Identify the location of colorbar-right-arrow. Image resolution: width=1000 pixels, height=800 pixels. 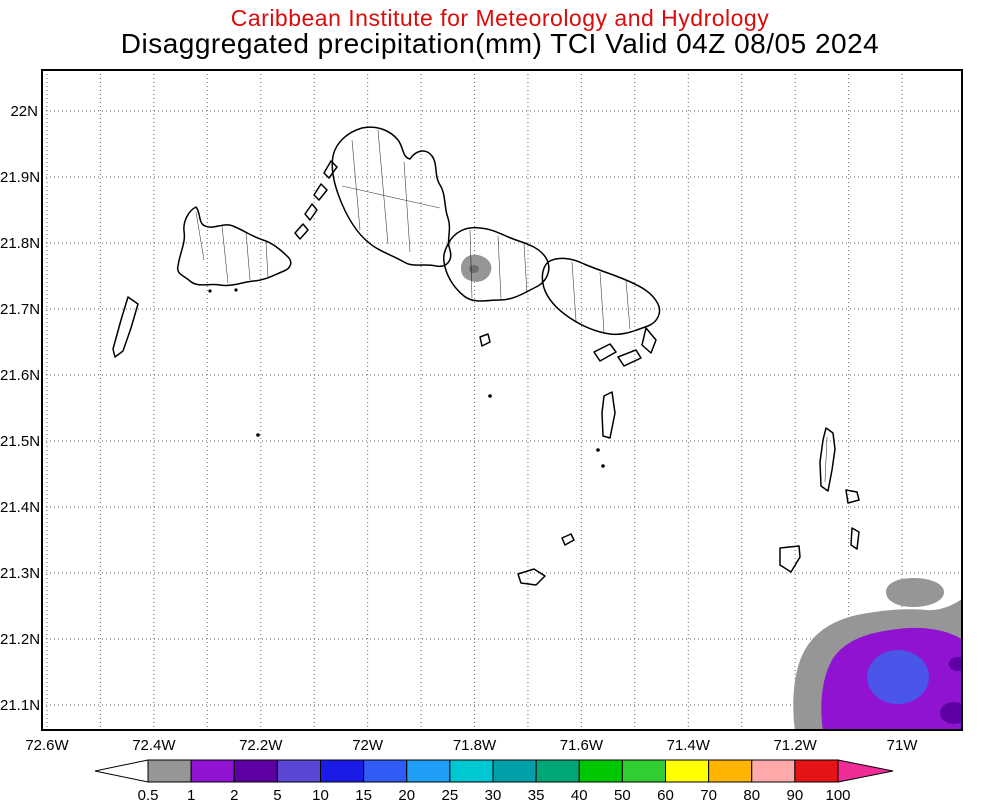
(865, 771).